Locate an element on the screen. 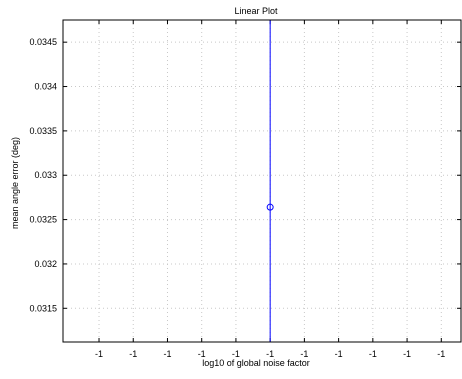  y-tick-label: 0.032 is located at coordinates (45, 264).